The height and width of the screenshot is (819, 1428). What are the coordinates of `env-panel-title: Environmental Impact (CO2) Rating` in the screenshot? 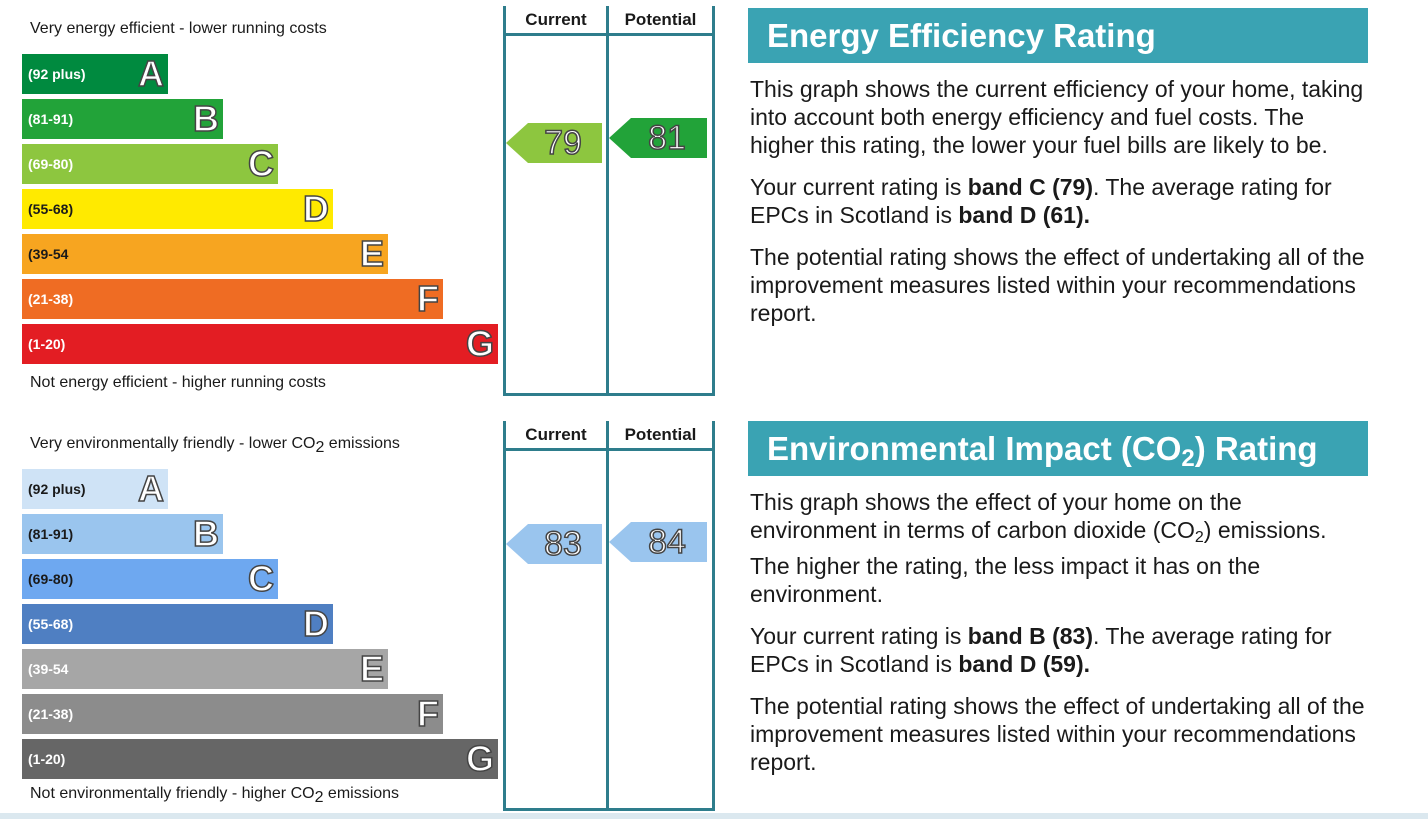 It's located at (1058, 448).